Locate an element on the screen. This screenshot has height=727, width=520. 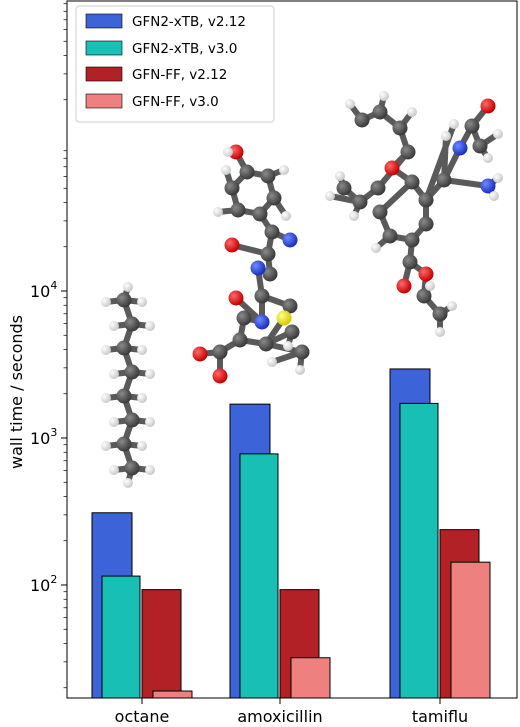
category-label-tamiflu: tamiflu is located at coordinates (440, 716).